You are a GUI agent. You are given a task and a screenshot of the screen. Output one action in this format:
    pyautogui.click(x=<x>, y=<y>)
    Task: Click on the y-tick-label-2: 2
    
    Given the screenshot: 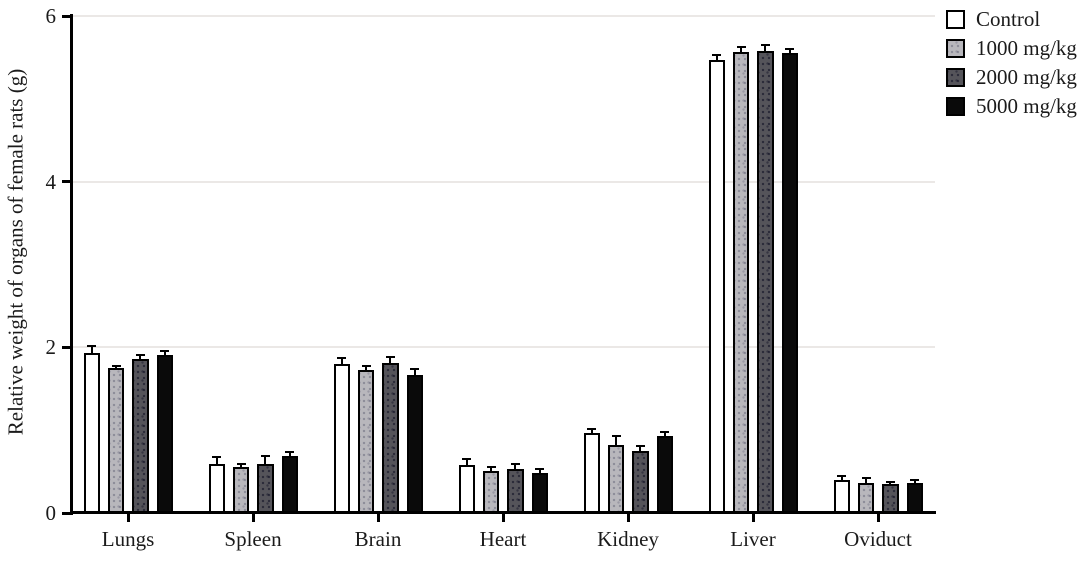 What is the action you would take?
    pyautogui.click(x=51, y=347)
    